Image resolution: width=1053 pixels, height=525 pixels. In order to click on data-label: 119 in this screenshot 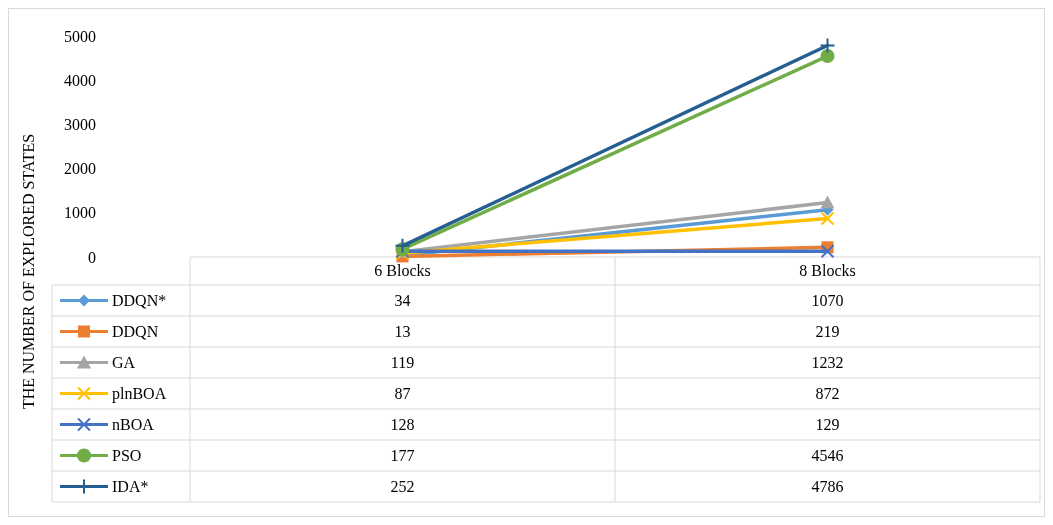, I will do `click(402, 363)`.